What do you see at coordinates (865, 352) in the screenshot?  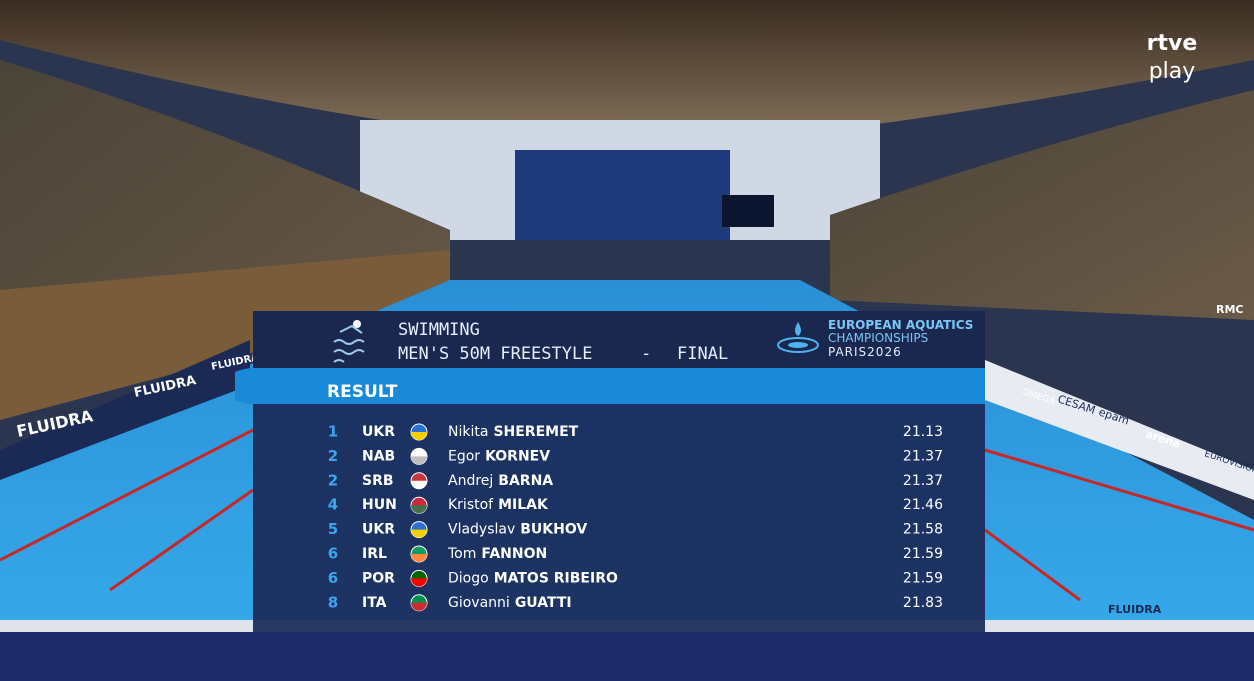 I see `logo-line: PARIS2026` at bounding box center [865, 352].